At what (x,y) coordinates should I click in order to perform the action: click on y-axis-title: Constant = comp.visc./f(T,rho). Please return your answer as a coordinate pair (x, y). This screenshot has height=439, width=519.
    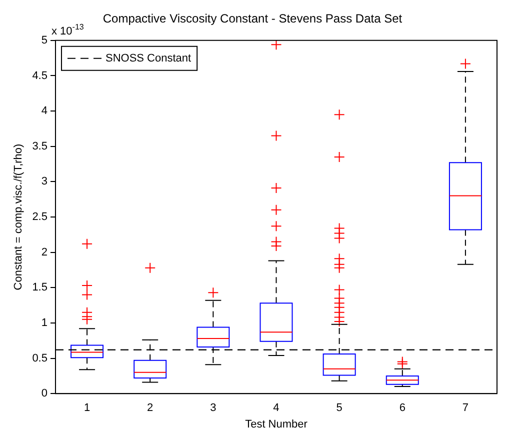
    Looking at the image, I should click on (18, 217).